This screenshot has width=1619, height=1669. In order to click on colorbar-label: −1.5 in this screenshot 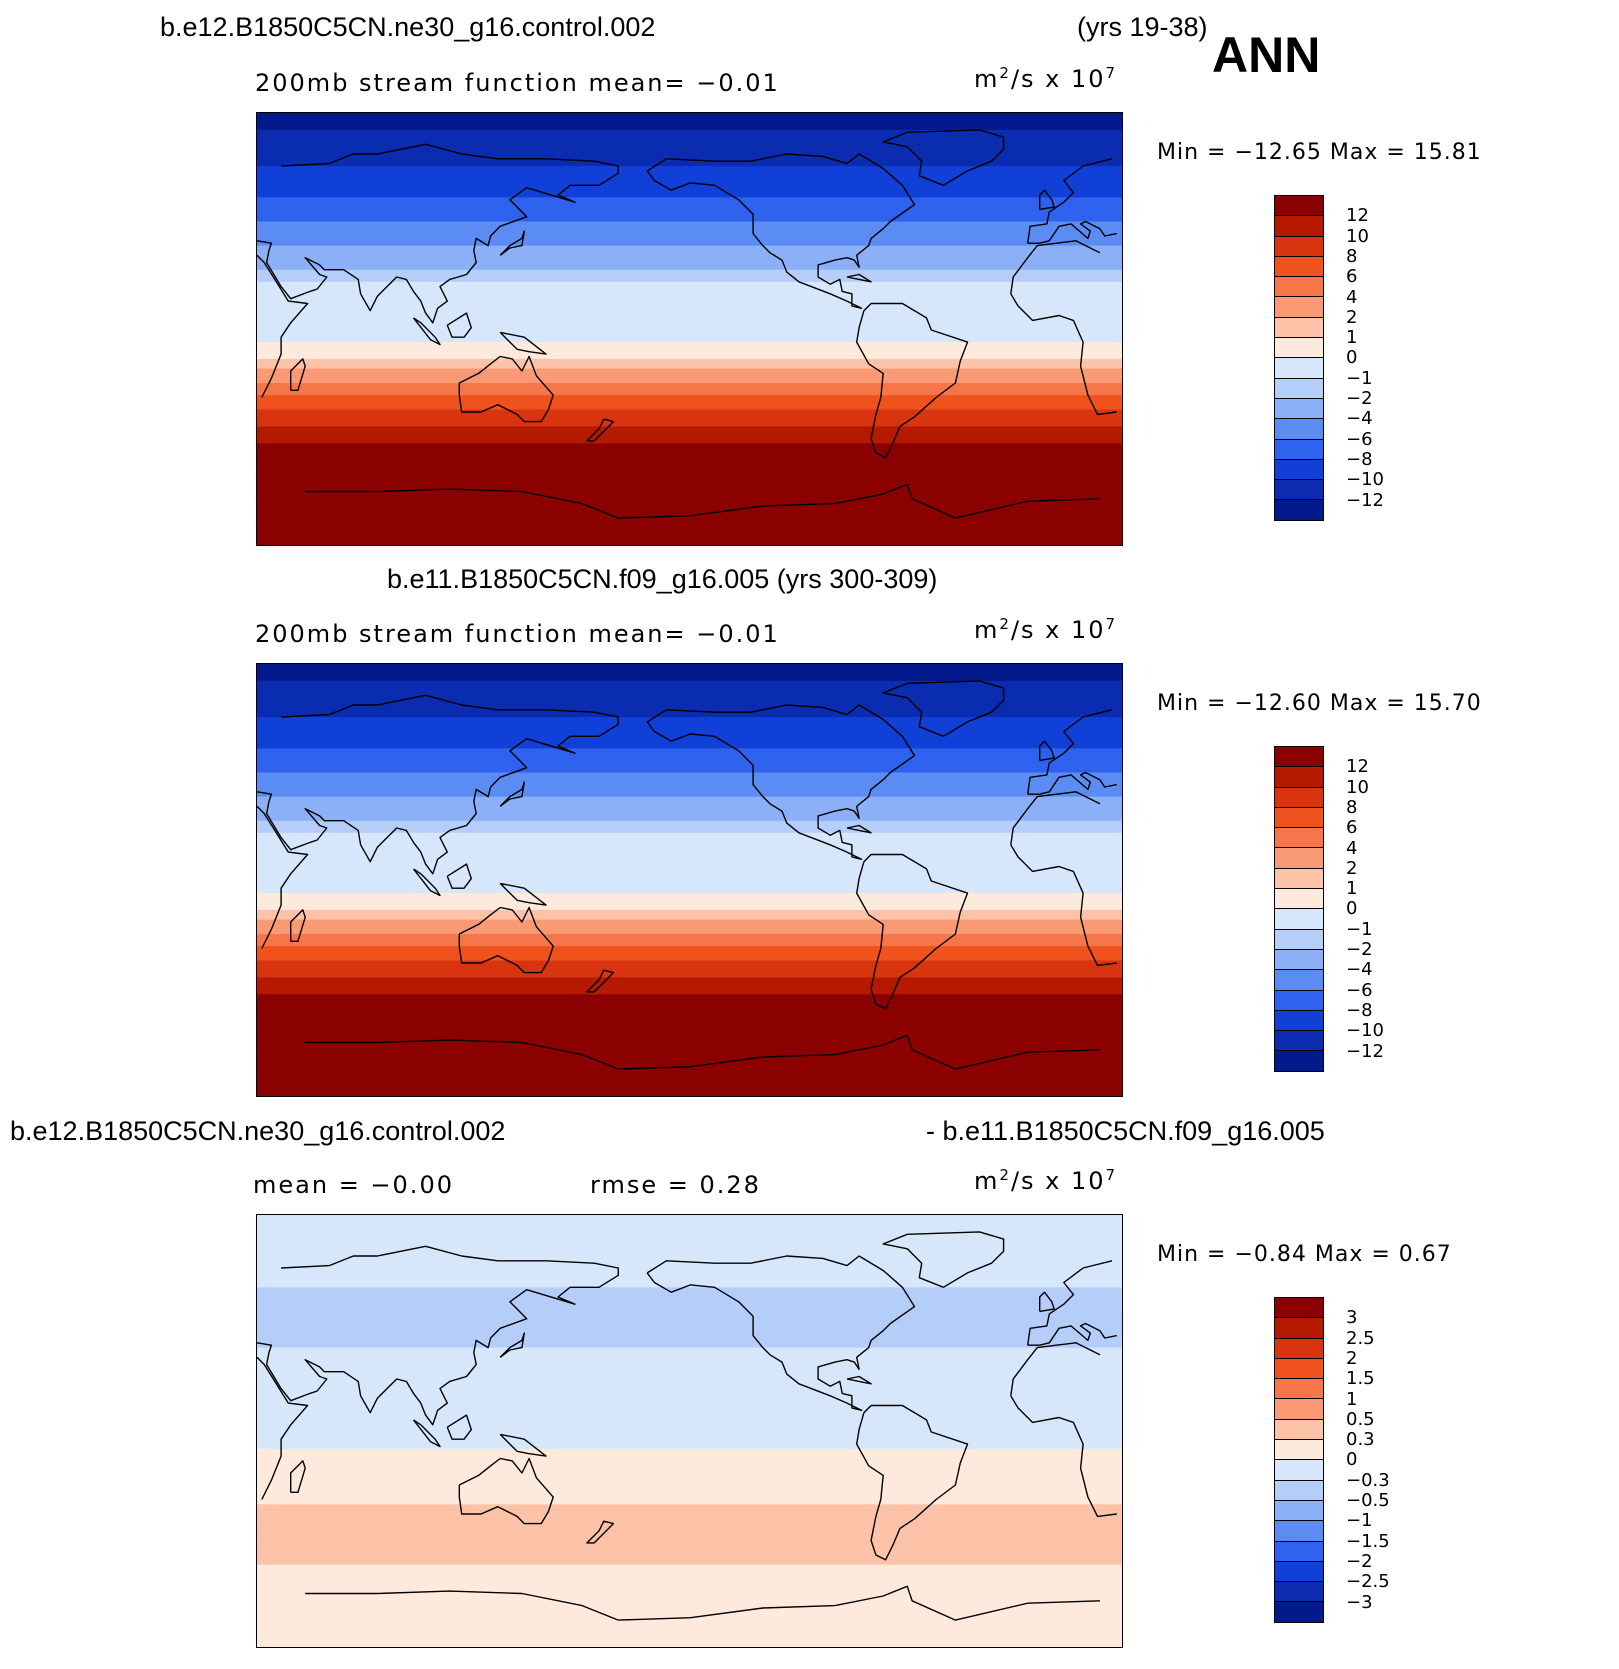, I will do `click(1368, 1541)`.